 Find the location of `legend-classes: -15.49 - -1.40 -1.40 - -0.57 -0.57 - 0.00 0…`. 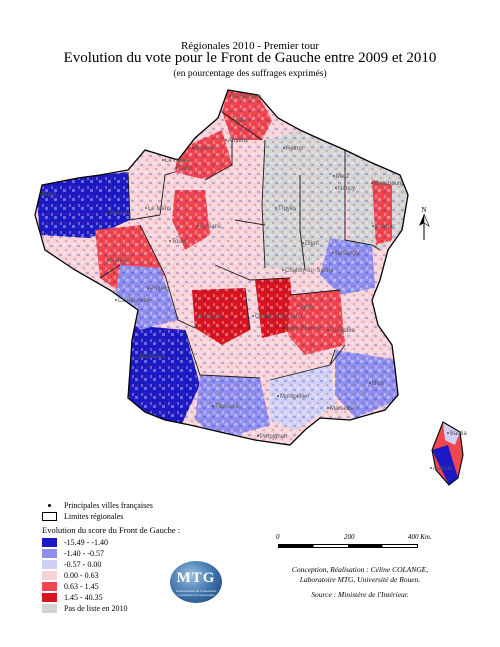

legend-classes: -15.49 - -1.40 -1.40 - -0.57 -0.57 - 0.00 0… is located at coordinates (111, 575).